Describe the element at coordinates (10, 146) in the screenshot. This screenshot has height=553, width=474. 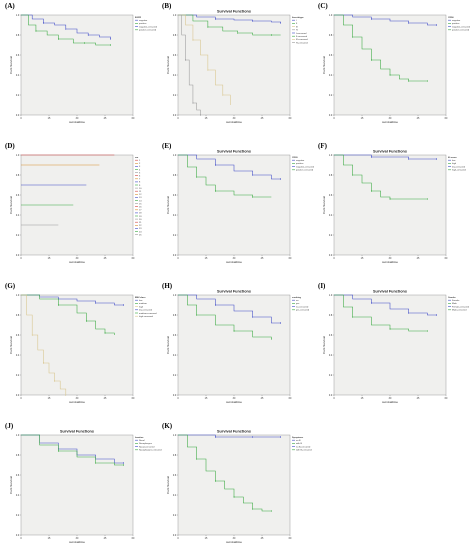
I see `panel-label: (D)` at that location.